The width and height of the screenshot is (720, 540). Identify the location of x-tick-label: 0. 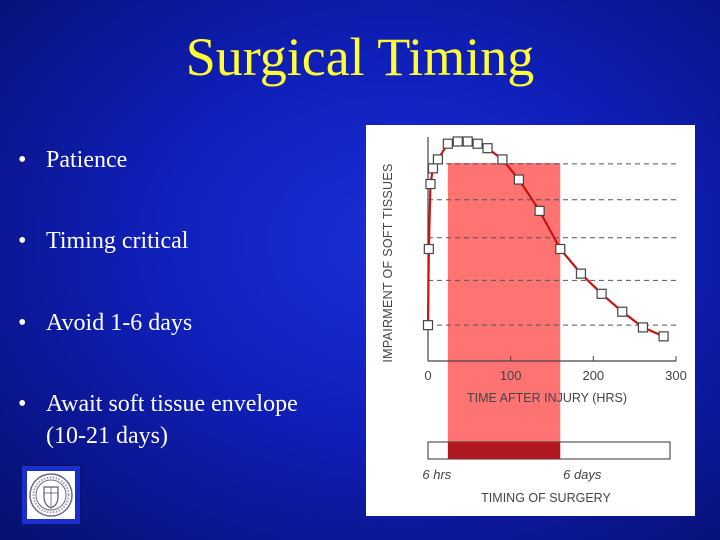
(427, 375).